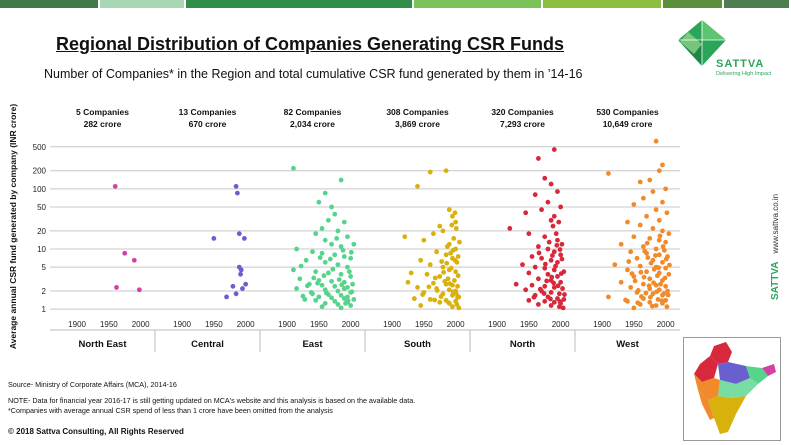  Describe the element at coordinates (351, 324) in the screenshot. I see `x-tick-label: 2000` at that location.